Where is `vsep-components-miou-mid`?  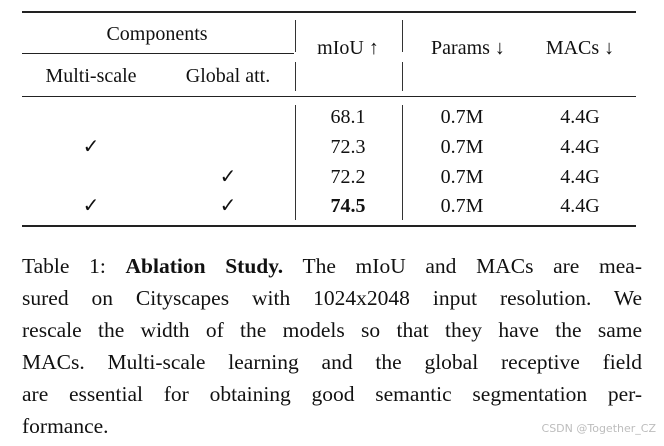 vsep-components-miou-mid is located at coordinates (295, 76).